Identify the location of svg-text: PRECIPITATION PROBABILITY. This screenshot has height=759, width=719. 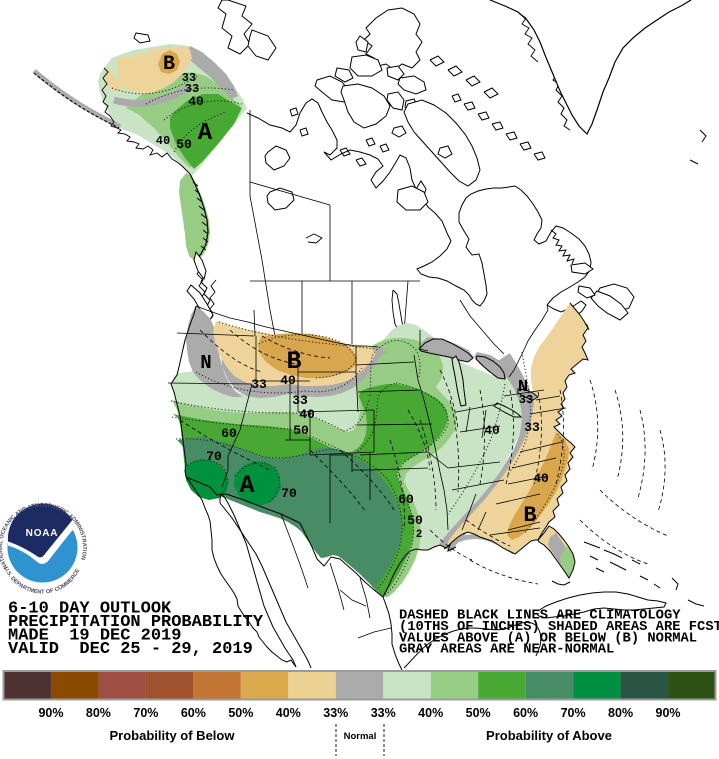
(136, 622).